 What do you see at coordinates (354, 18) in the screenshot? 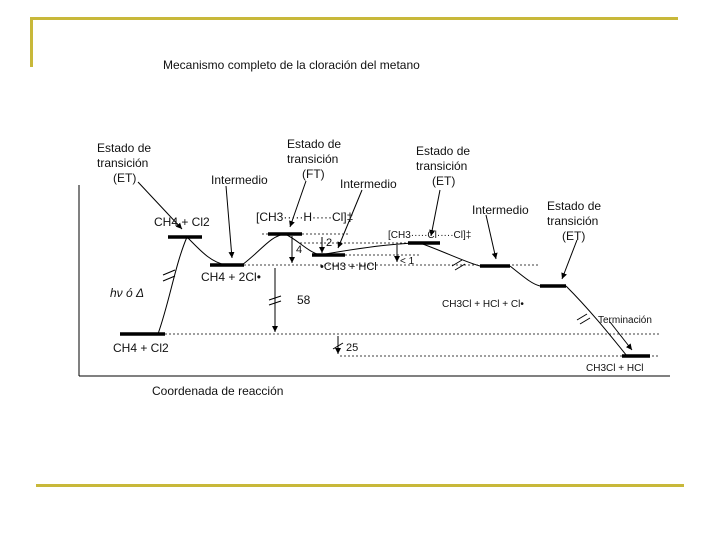
I see `top-decor-line` at bounding box center [354, 18].